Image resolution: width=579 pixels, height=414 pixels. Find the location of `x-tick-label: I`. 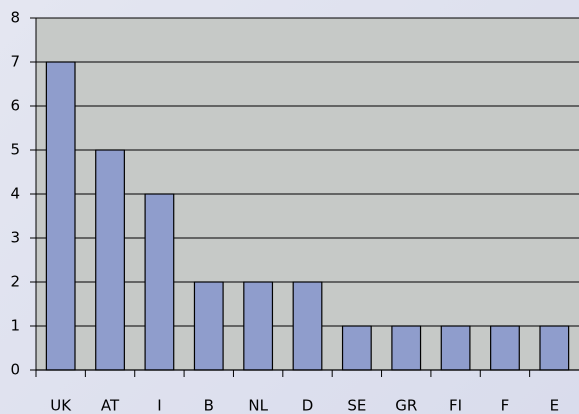

x-tick-label: I is located at coordinates (159, 405).